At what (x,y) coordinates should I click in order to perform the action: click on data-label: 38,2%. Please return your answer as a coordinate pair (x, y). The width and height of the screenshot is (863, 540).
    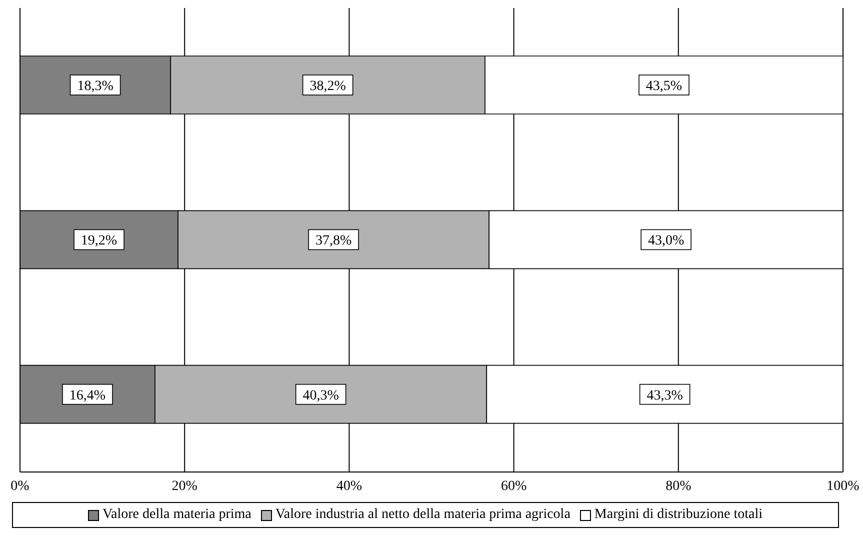
    Looking at the image, I should click on (328, 86).